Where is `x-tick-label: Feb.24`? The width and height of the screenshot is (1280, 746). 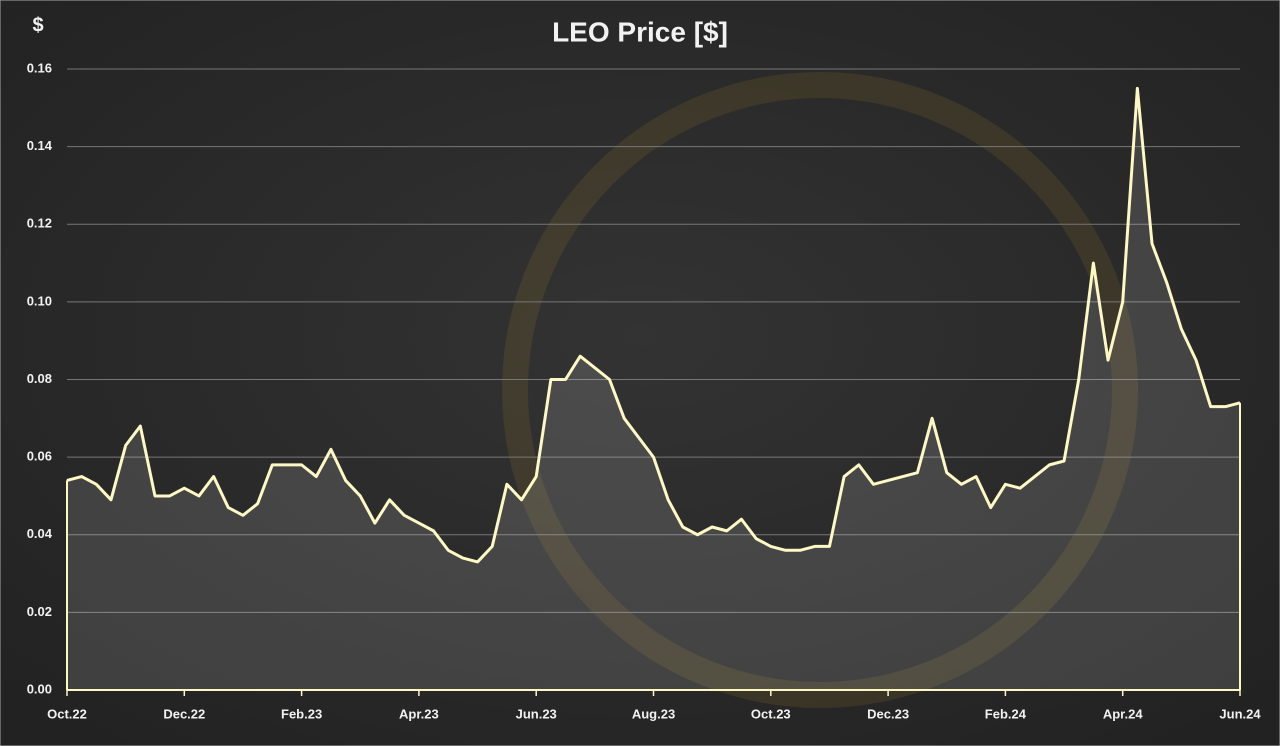
x-tick-label: Feb.24 is located at coordinates (1006, 713).